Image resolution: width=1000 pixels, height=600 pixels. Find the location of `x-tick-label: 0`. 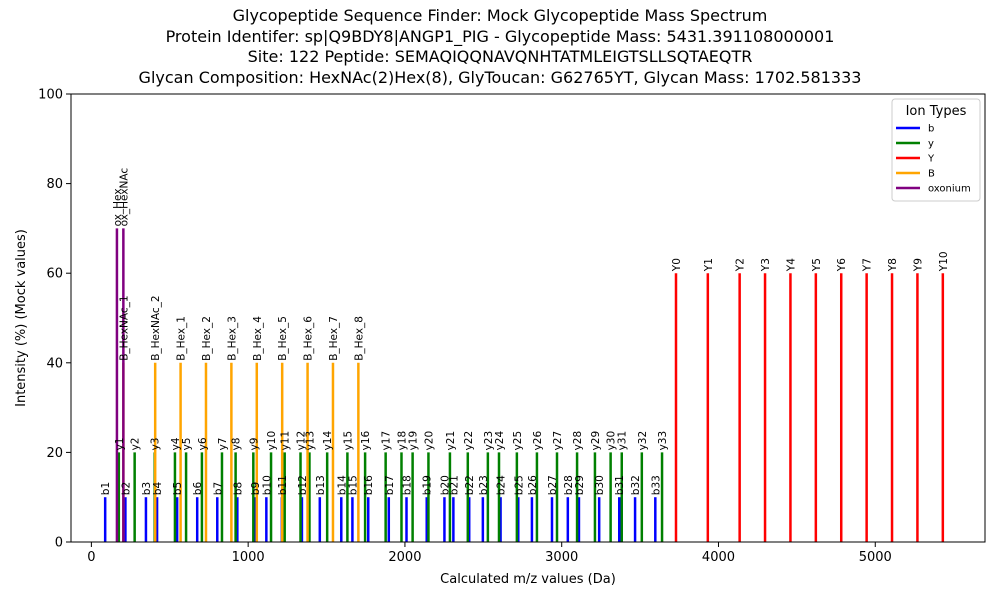

x-tick-label: 0 is located at coordinates (91, 557).